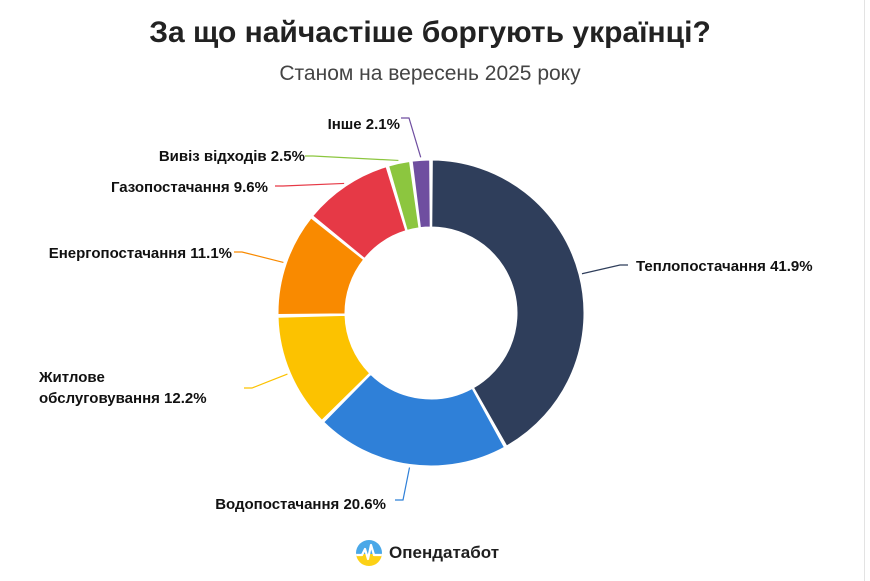 The height and width of the screenshot is (581, 870). What do you see at coordinates (122, 388) in the screenshot?
I see `label-housing-service: Житлове обслуговування 12.2%` at bounding box center [122, 388].